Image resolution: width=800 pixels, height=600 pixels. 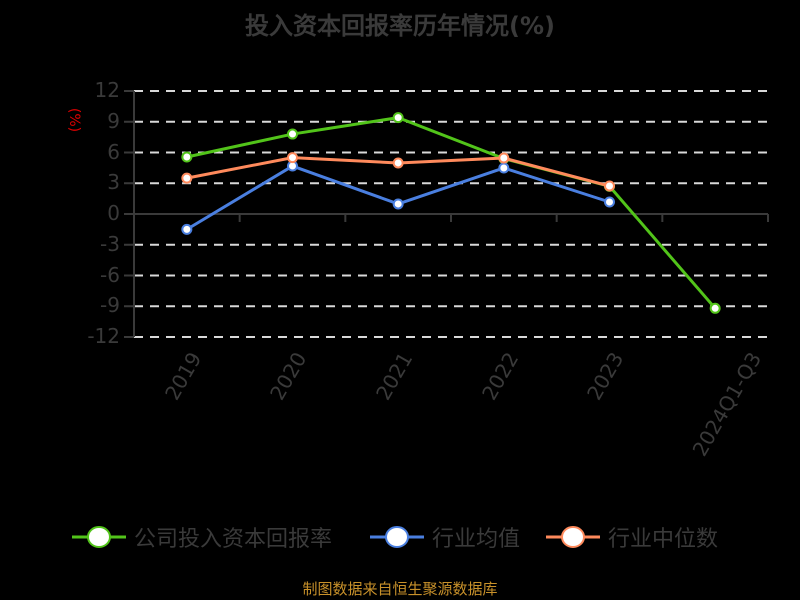 What do you see at coordinates (110, 305) in the screenshot?
I see `y-tick-label: -9` at bounding box center [110, 305].